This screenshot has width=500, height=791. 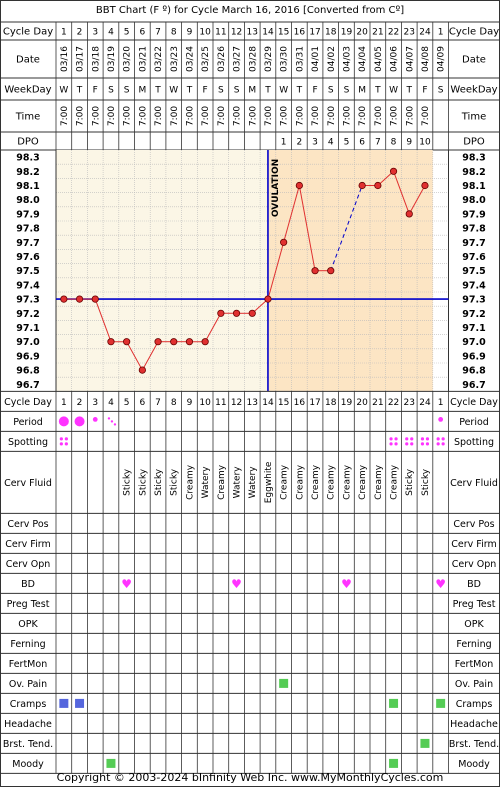 What do you see at coordinates (426, 59) in the screenshot?
I see `date-row-cell: 04/08` at bounding box center [426, 59].